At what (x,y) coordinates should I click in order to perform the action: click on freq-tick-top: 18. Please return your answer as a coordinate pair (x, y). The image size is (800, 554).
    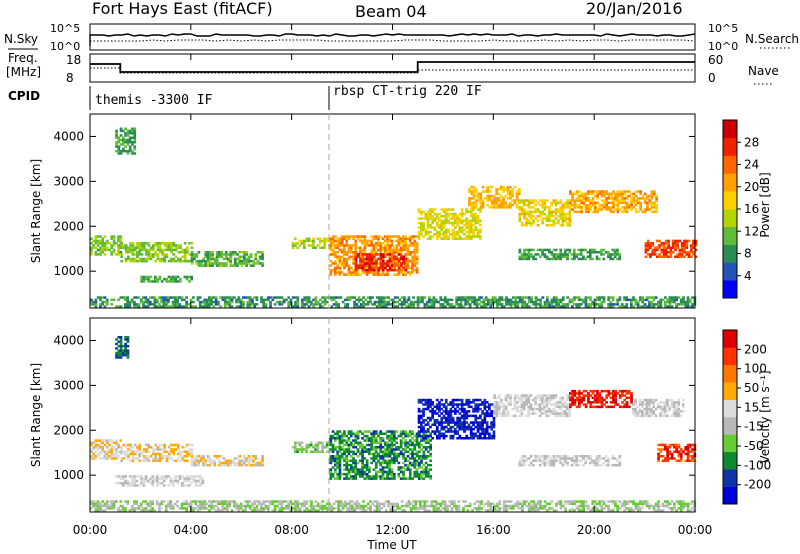
    Looking at the image, I should click on (73, 60).